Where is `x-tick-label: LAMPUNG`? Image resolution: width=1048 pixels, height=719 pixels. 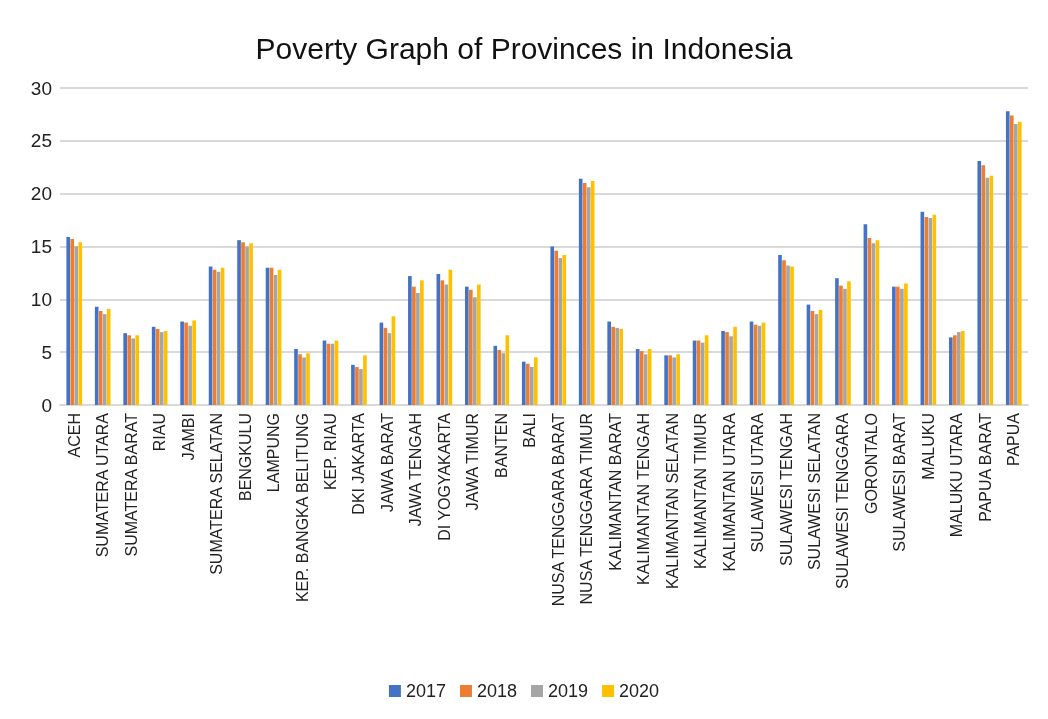 x-tick-label: LAMPUNG is located at coordinates (274, 453).